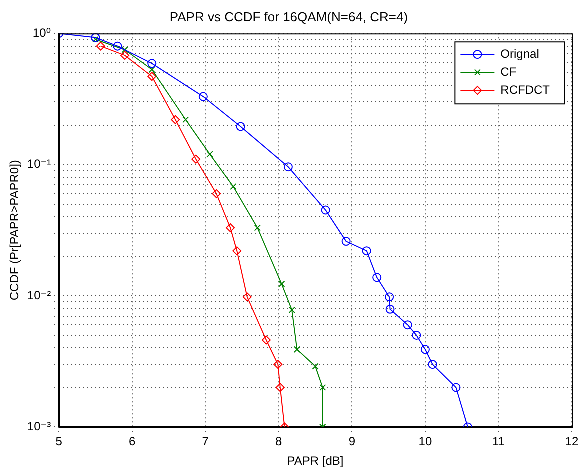 The image size is (584, 473). Describe the element at coordinates (352, 441) in the screenshot. I see `x-tick-label: 9` at that location.